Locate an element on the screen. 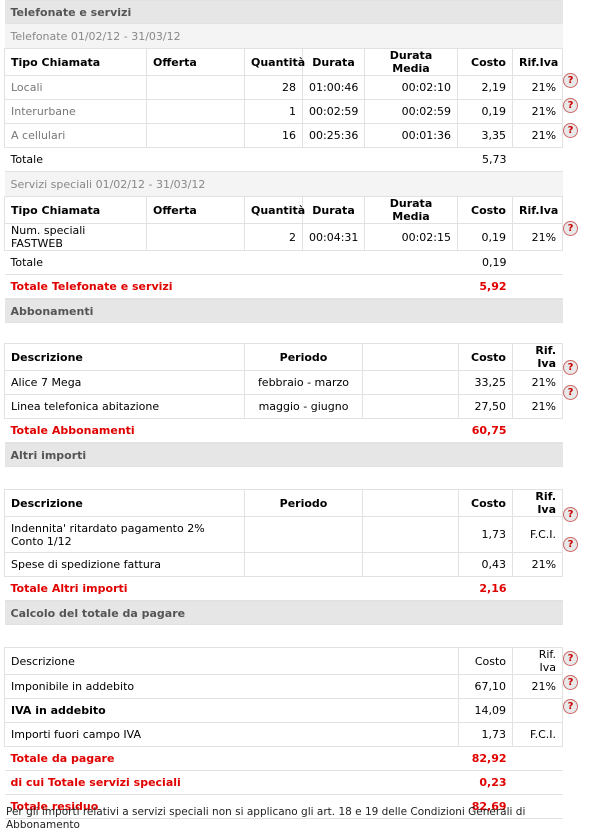 Image resolution: width=592 pixels, height=834 pixels. cell-durata-media: 00:02:10 is located at coordinates (411, 87).